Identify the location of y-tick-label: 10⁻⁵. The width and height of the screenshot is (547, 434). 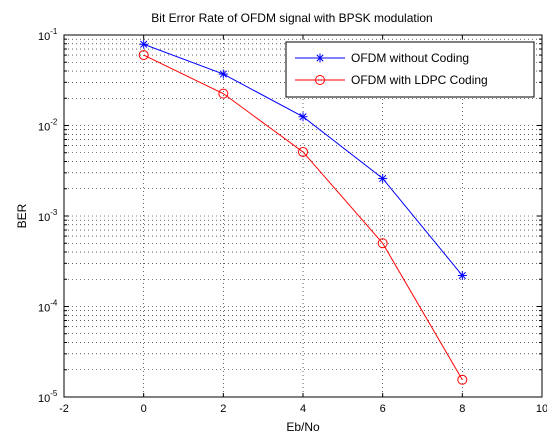
(48, 397).